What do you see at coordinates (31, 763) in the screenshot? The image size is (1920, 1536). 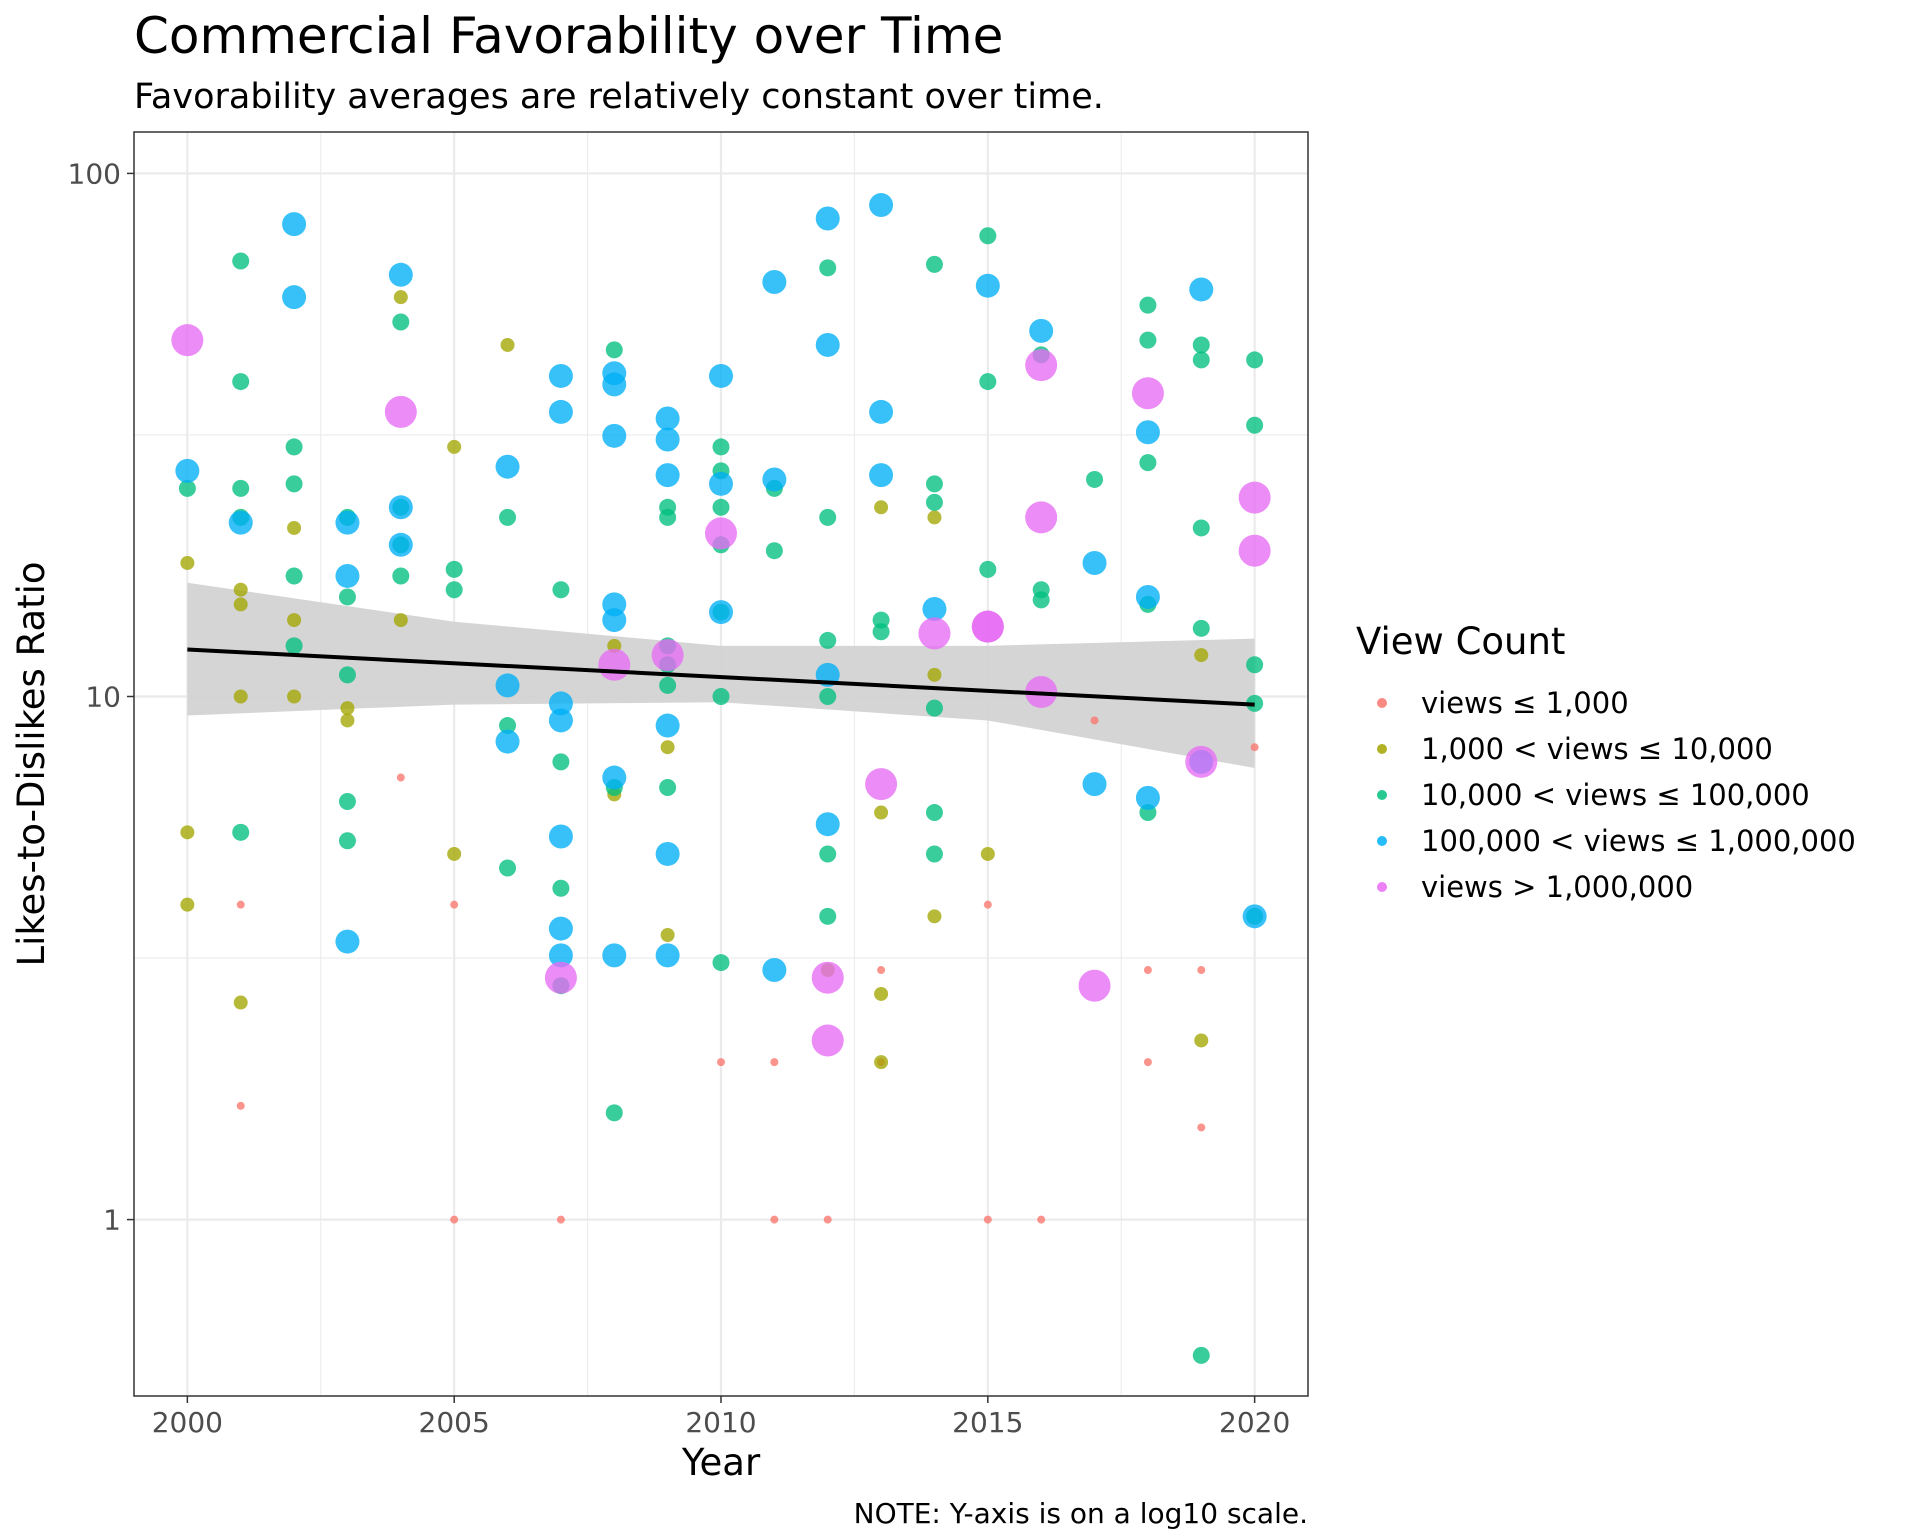 I see `y-axis-title: Likes-to-Dislikes Ratio` at bounding box center [31, 763].